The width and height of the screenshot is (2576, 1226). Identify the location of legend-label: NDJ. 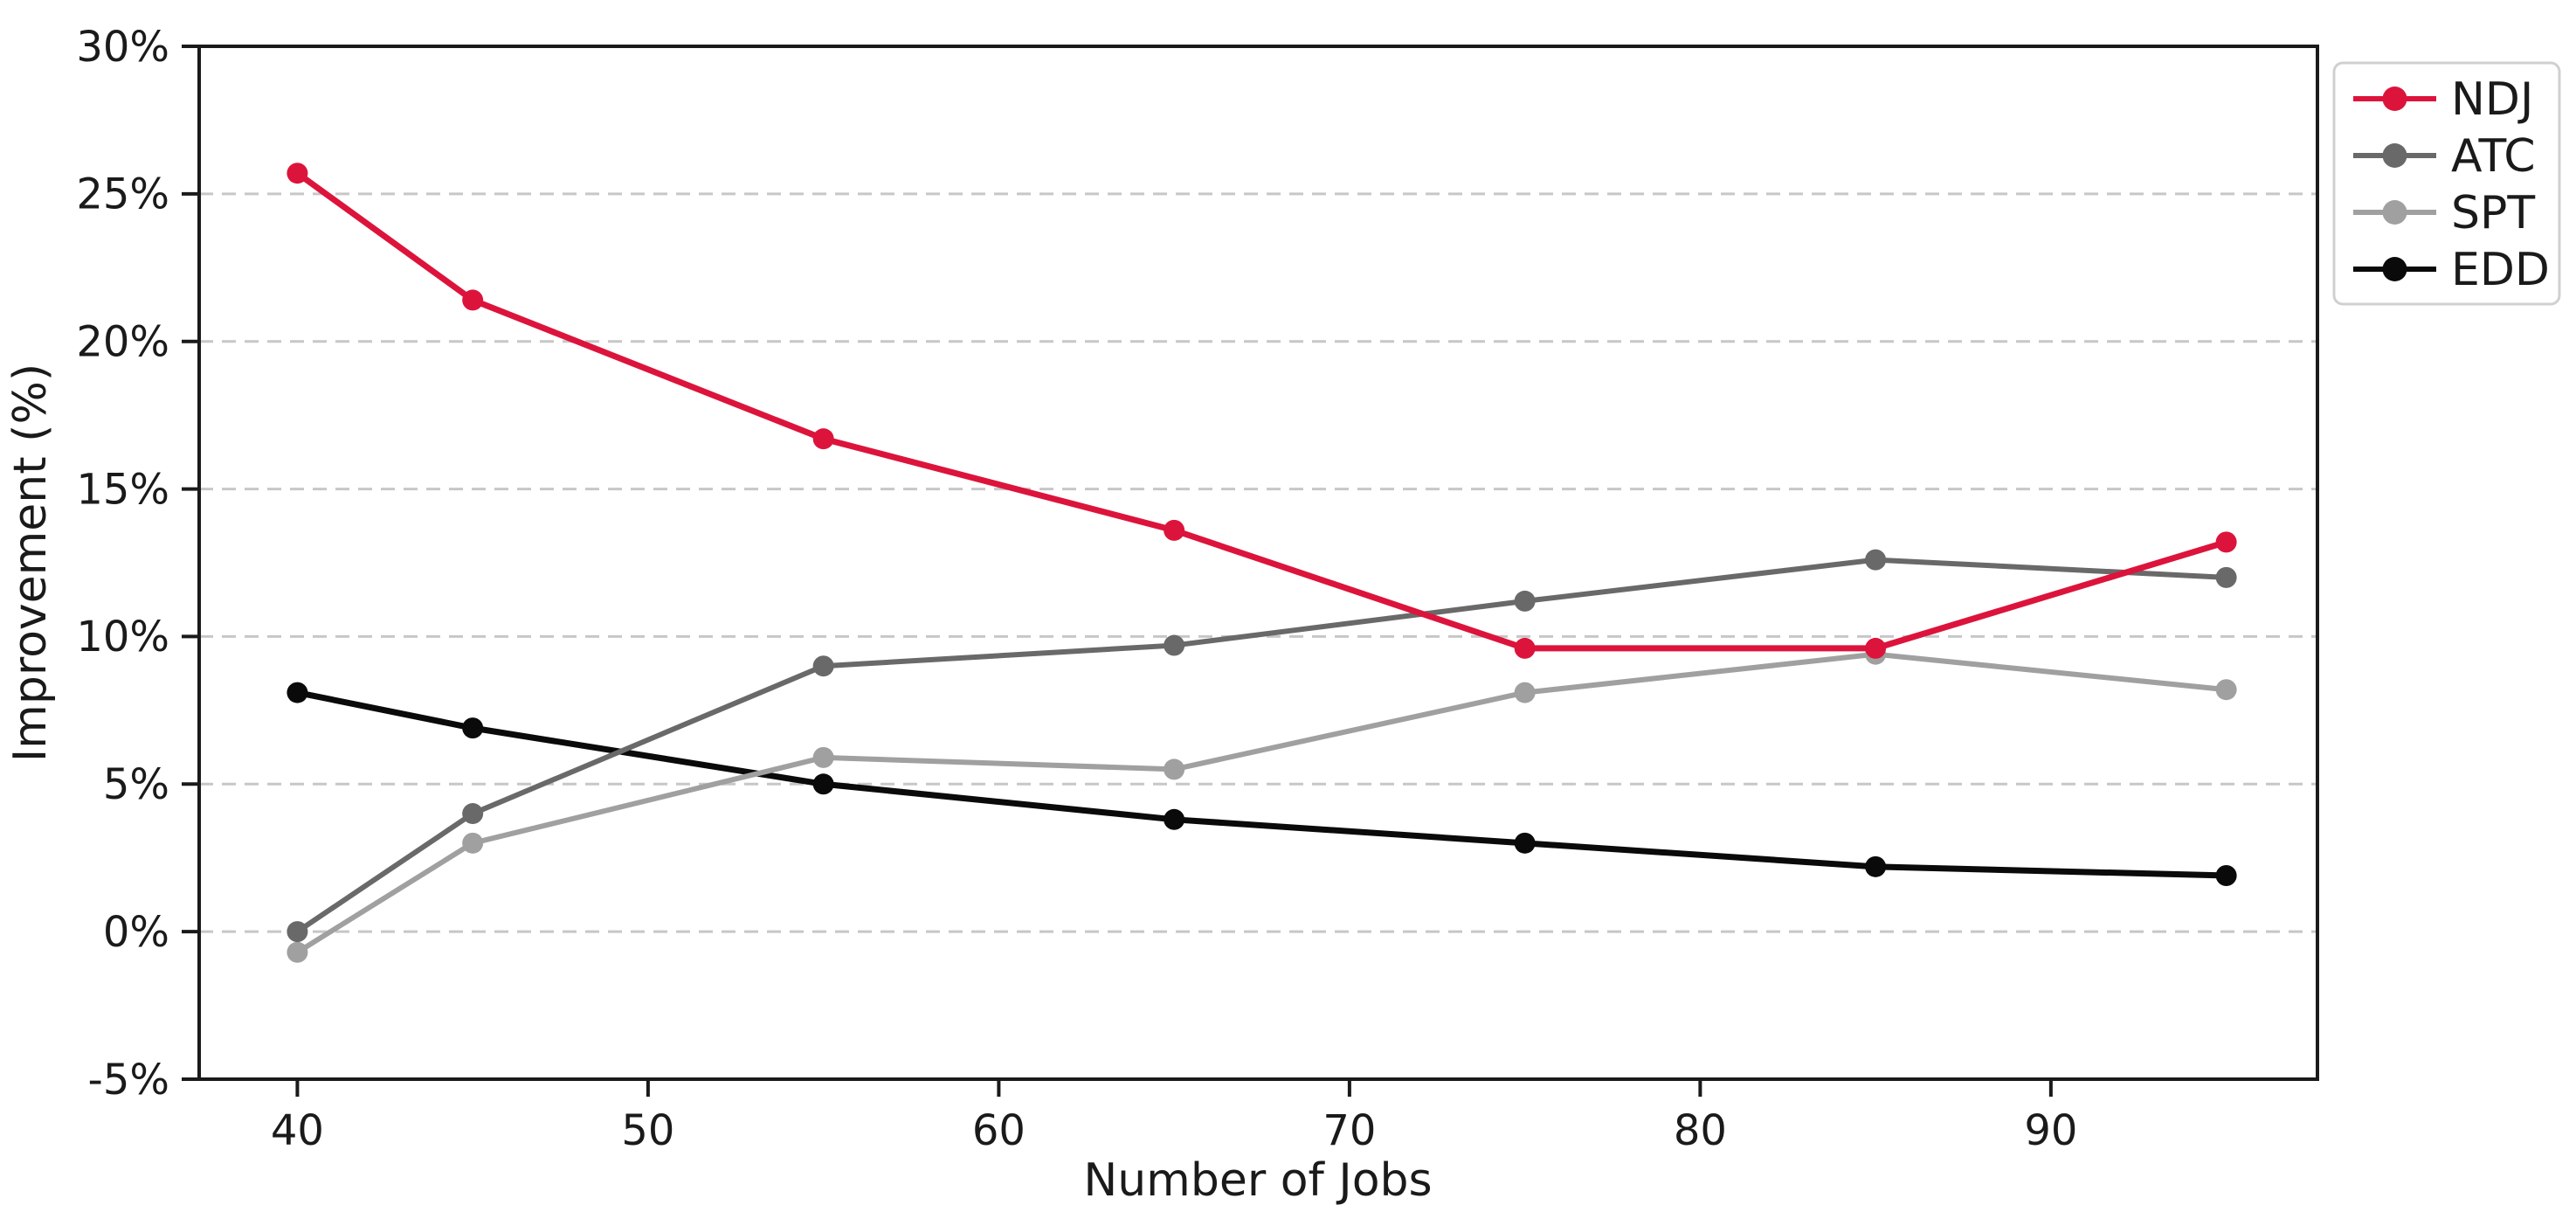
(2492, 99).